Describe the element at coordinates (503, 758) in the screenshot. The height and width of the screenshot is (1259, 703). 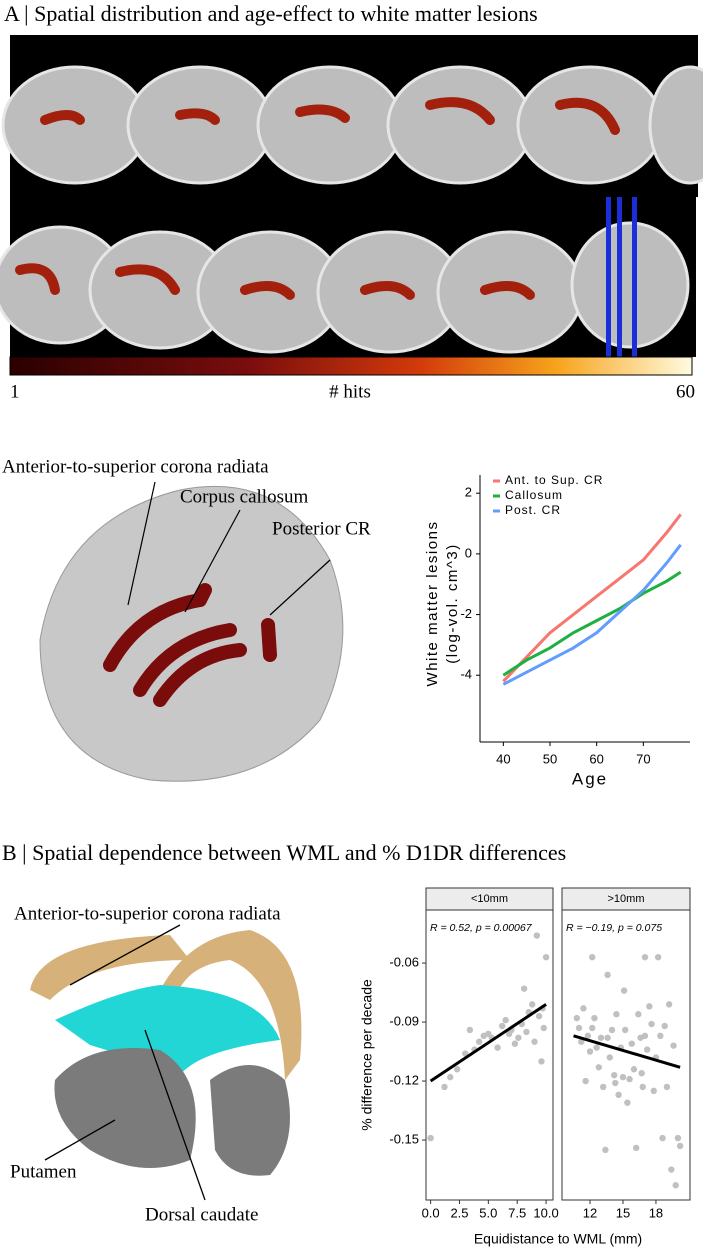
I see `x-tick-label: 40` at that location.